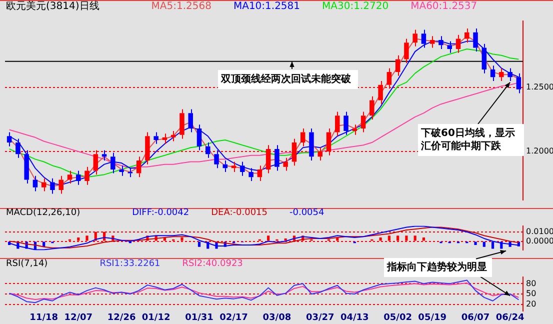  Describe the element at coordinates (398, 317) in the screenshot. I see `x-tick-label: 05/02` at that location.